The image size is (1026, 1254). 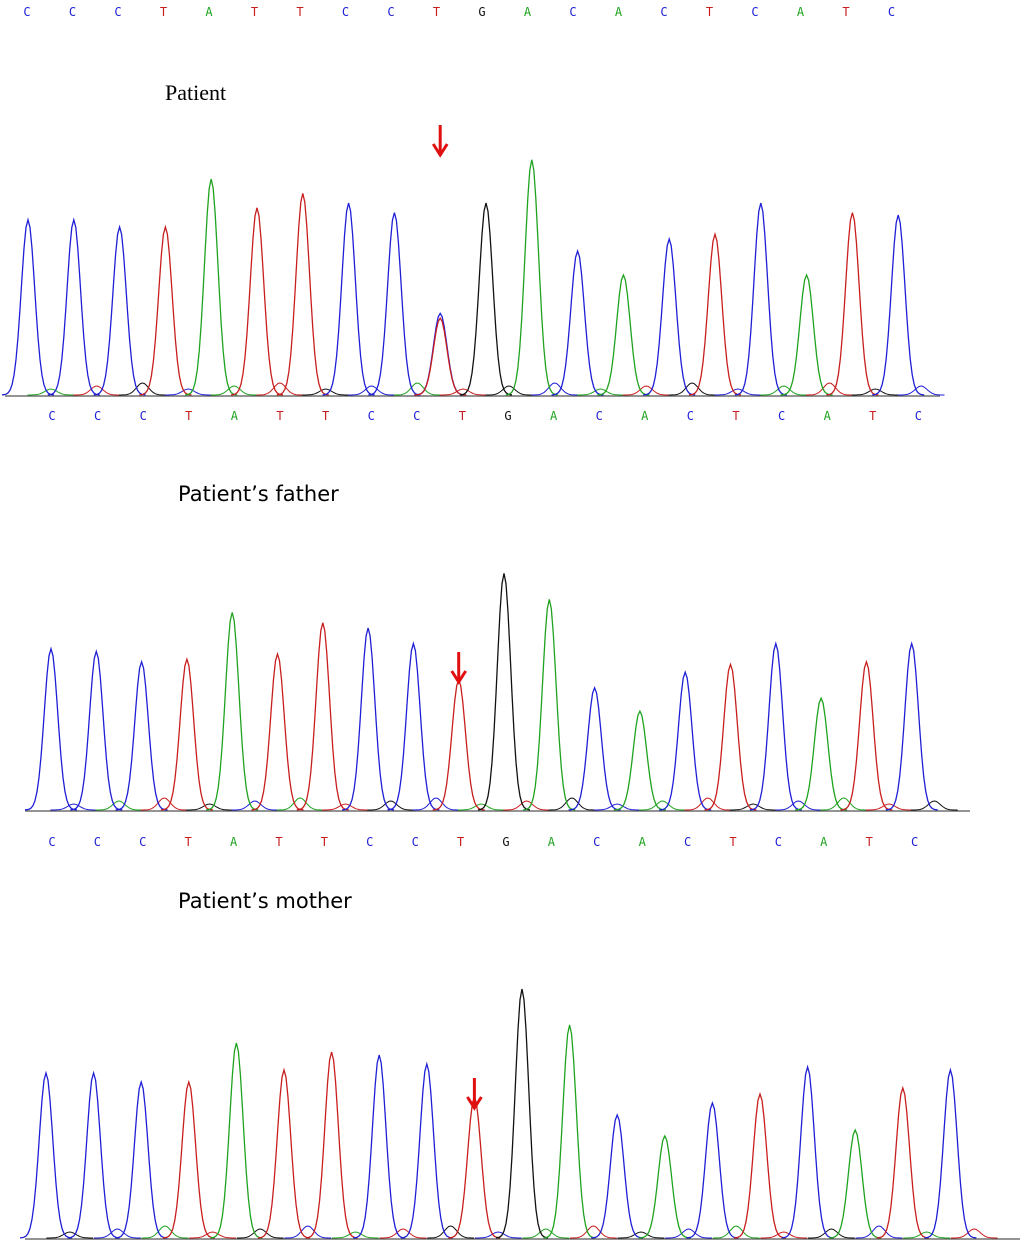 I want to click on base-call-5: A, so click(x=234, y=842).